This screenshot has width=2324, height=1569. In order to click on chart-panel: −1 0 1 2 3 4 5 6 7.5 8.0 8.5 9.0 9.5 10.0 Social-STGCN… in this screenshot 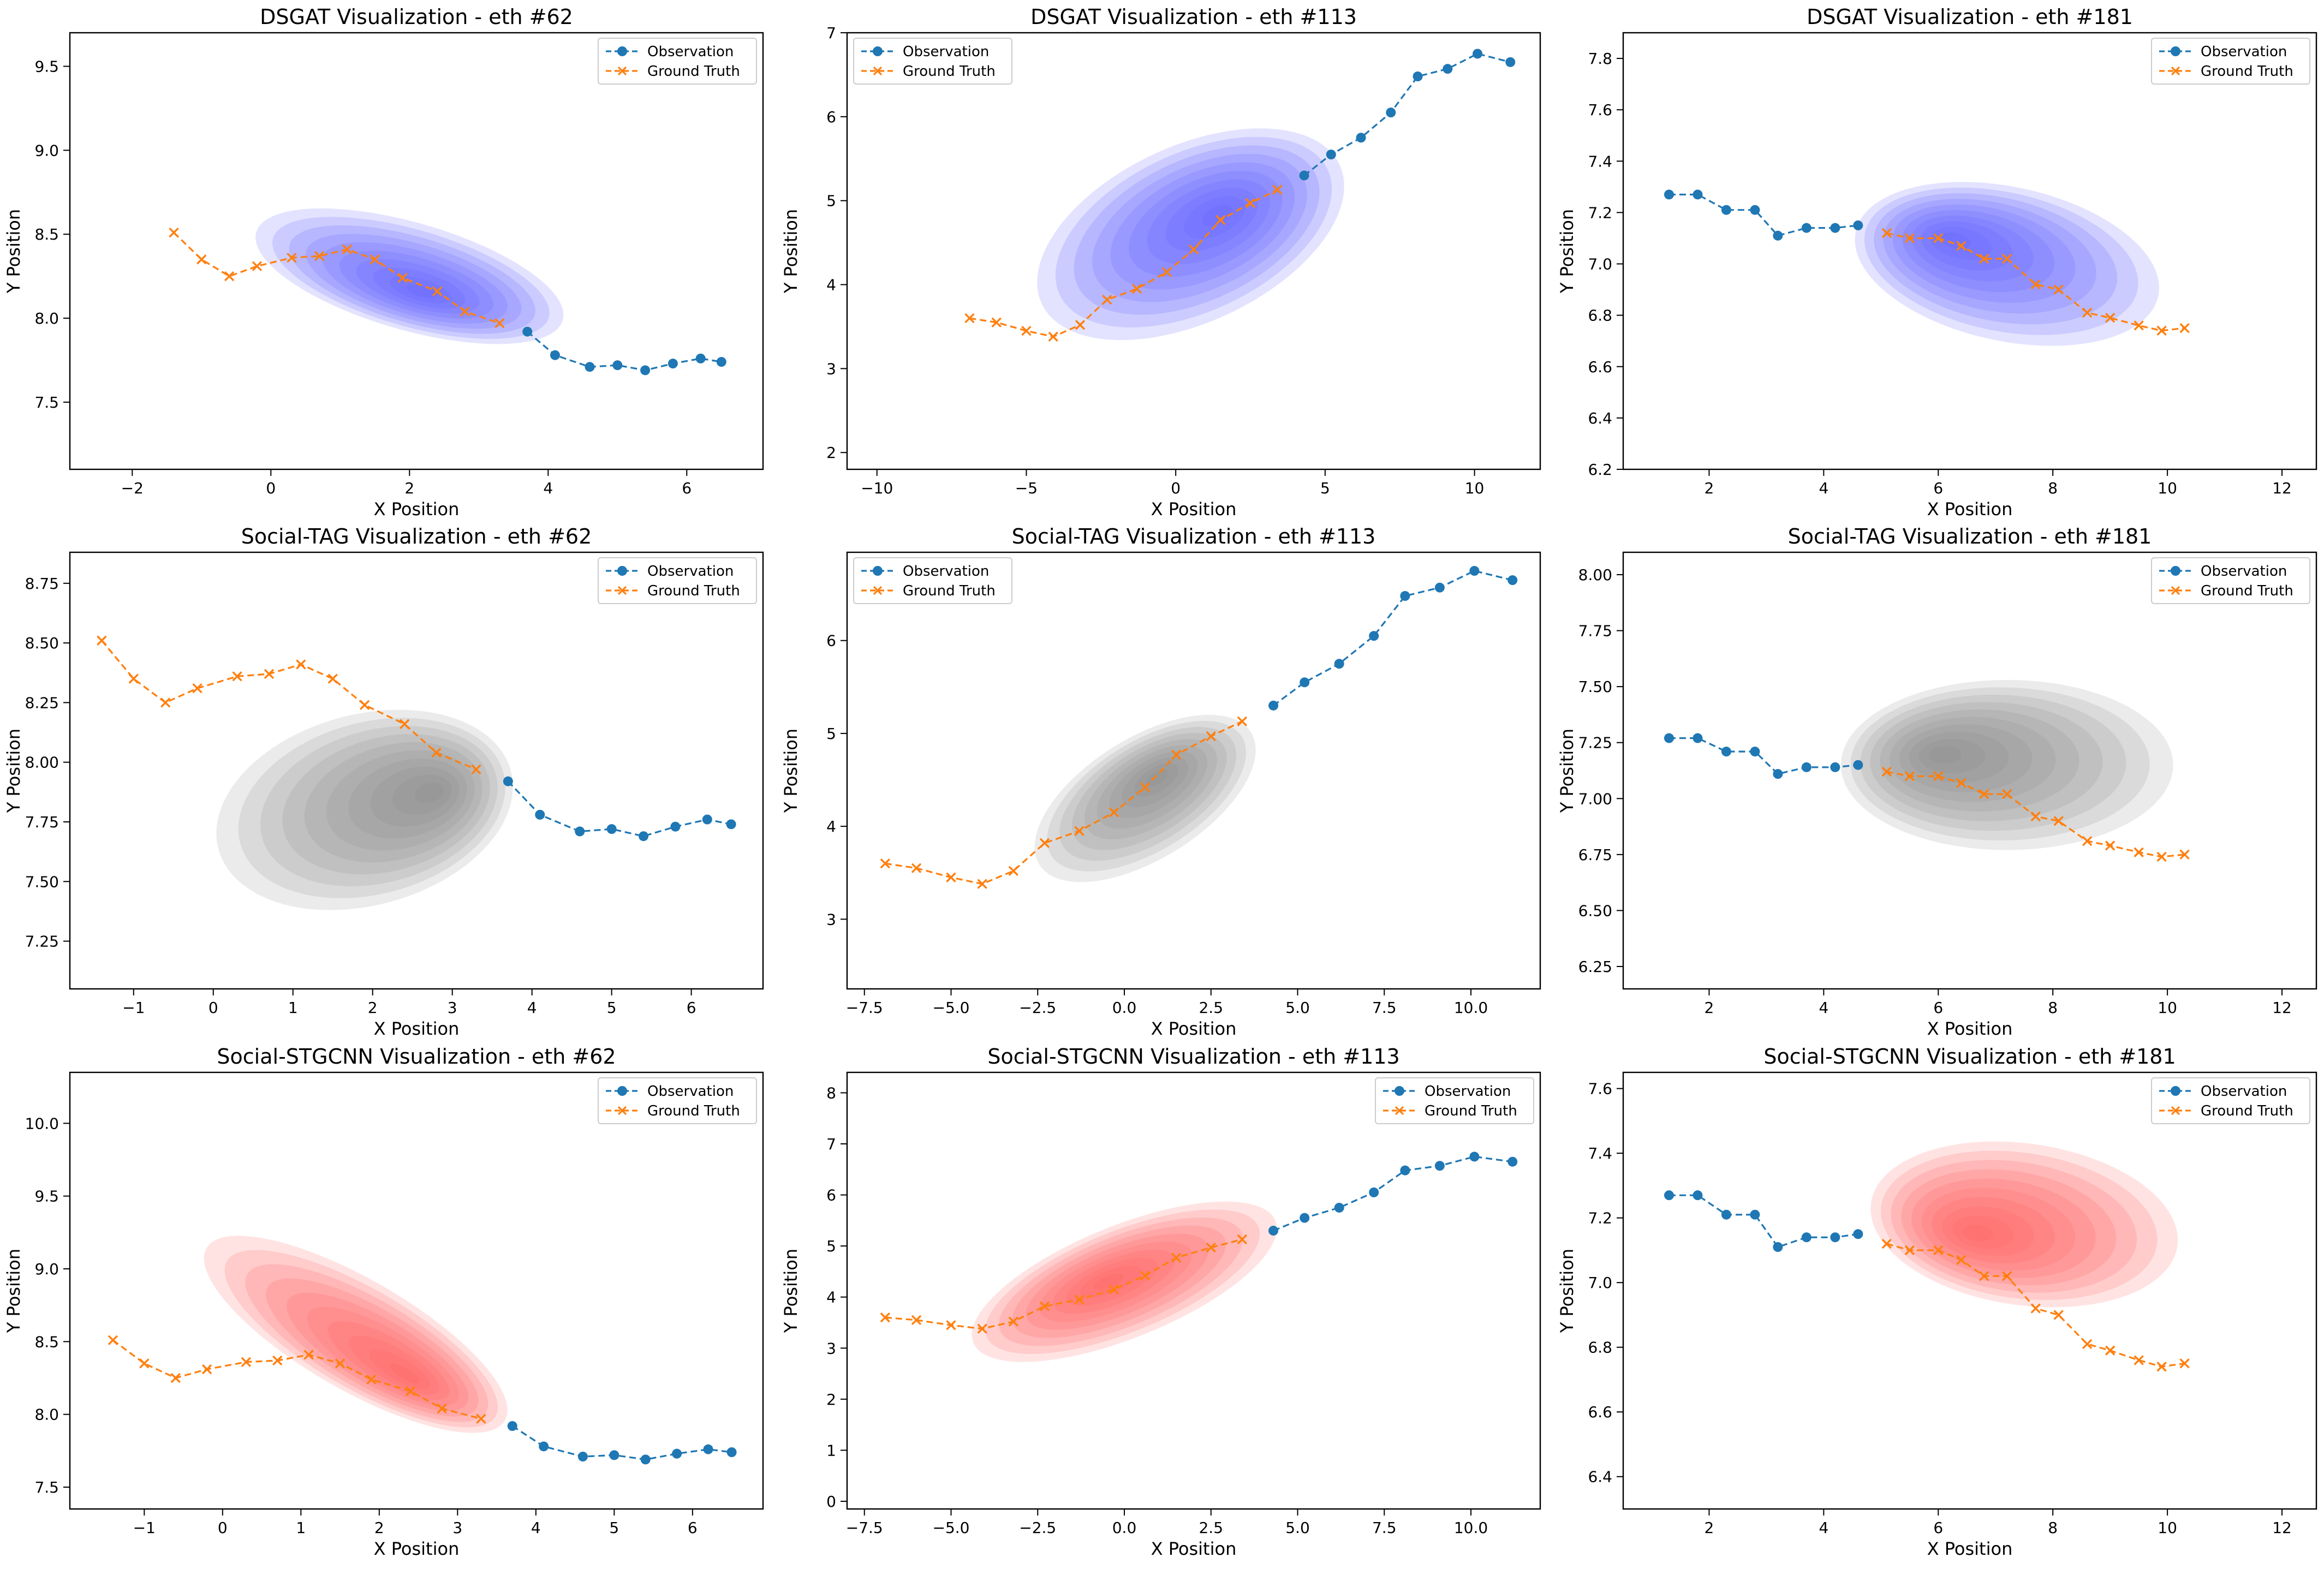, I will do `click(384, 1304)`.